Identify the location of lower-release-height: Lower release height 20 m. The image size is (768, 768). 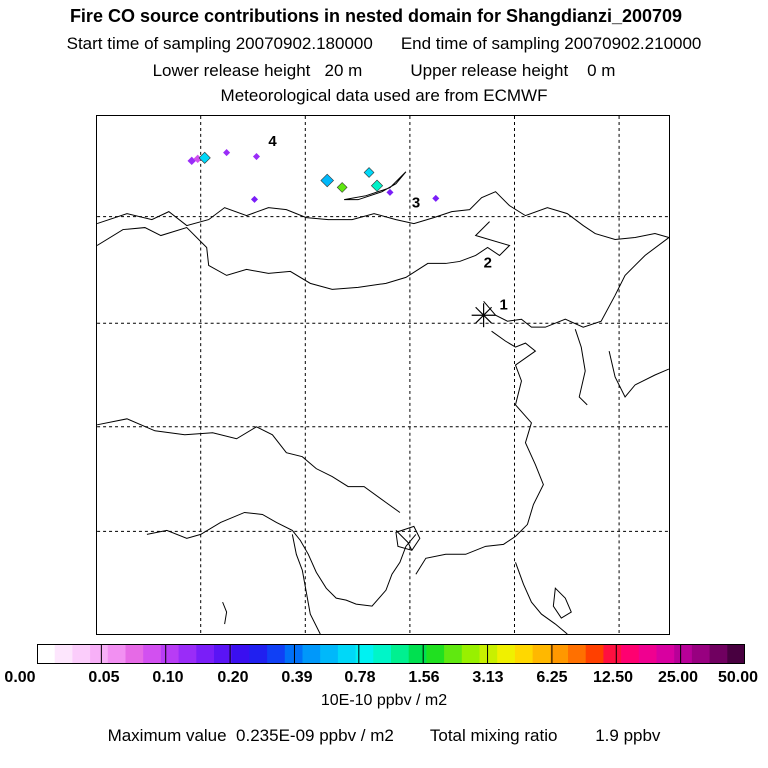
(257, 70).